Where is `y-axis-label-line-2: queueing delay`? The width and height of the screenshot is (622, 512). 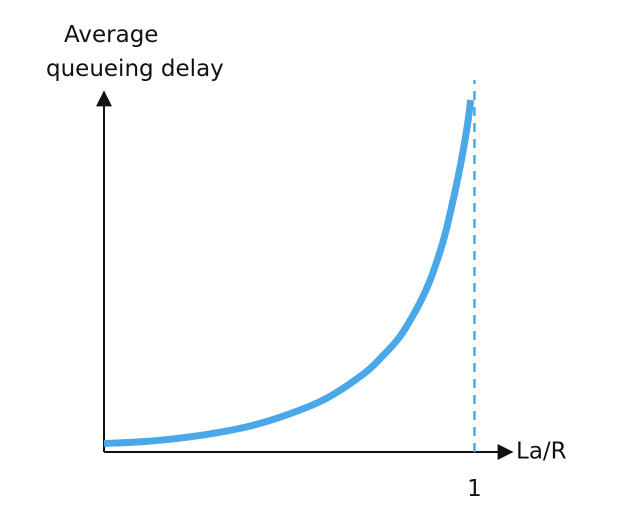
y-axis-label-line-2: queueing delay is located at coordinates (135, 69).